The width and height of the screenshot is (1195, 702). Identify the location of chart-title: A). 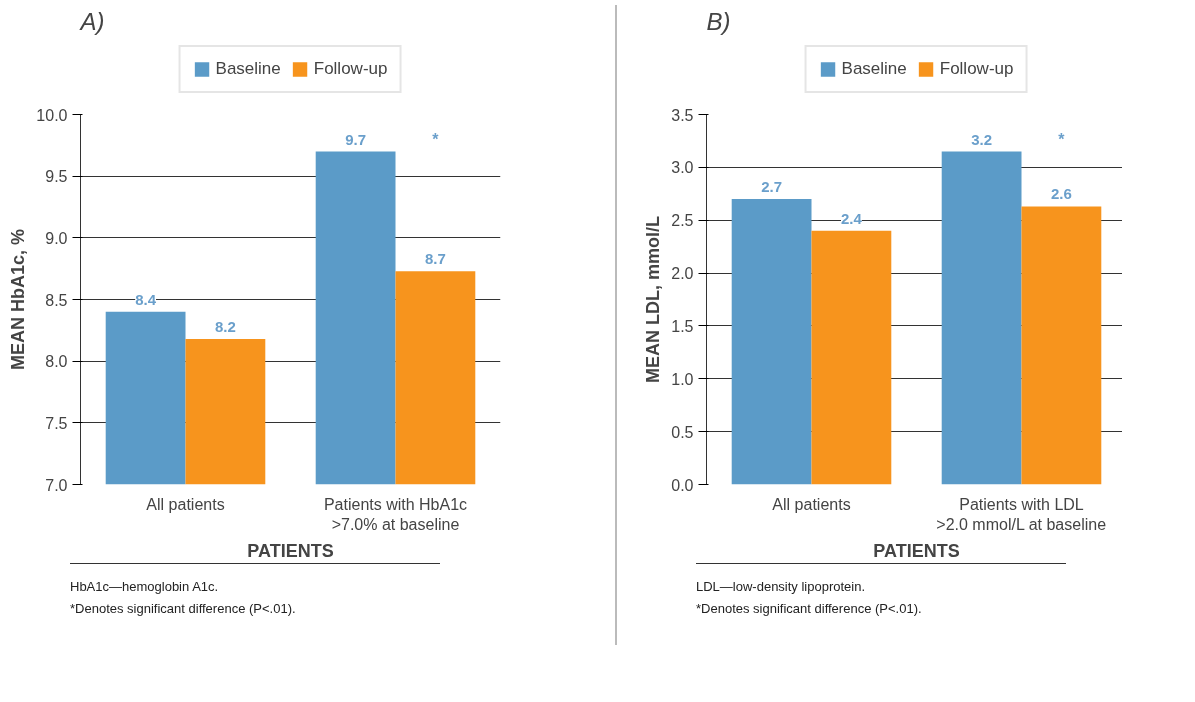
(91, 21).